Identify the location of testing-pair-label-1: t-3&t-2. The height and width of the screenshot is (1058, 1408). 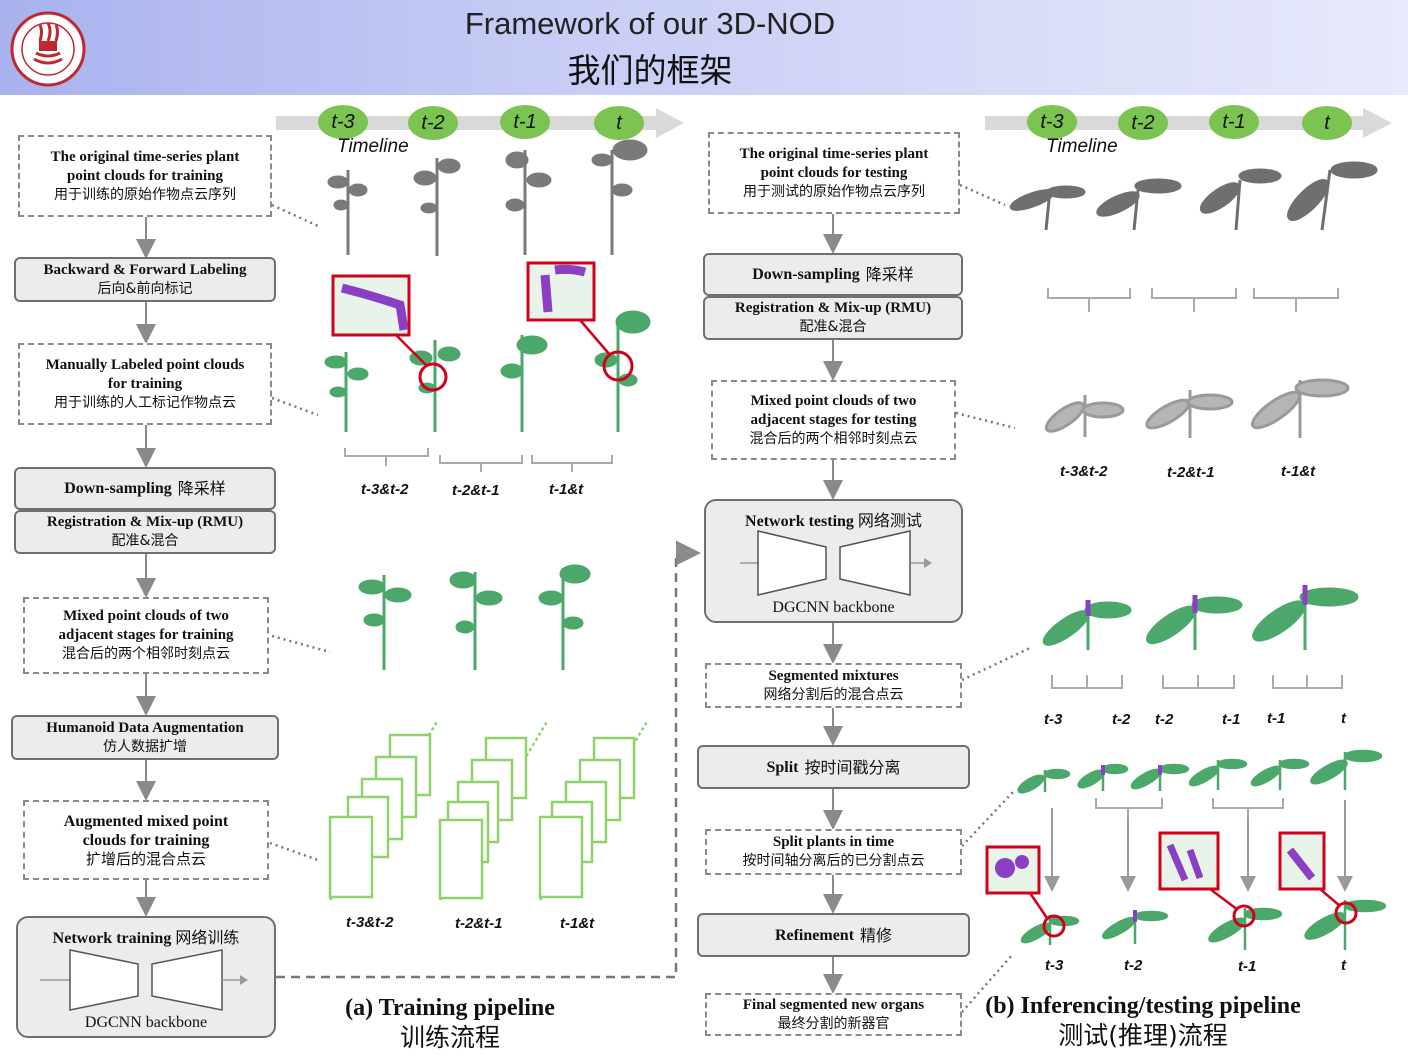
(1084, 471).